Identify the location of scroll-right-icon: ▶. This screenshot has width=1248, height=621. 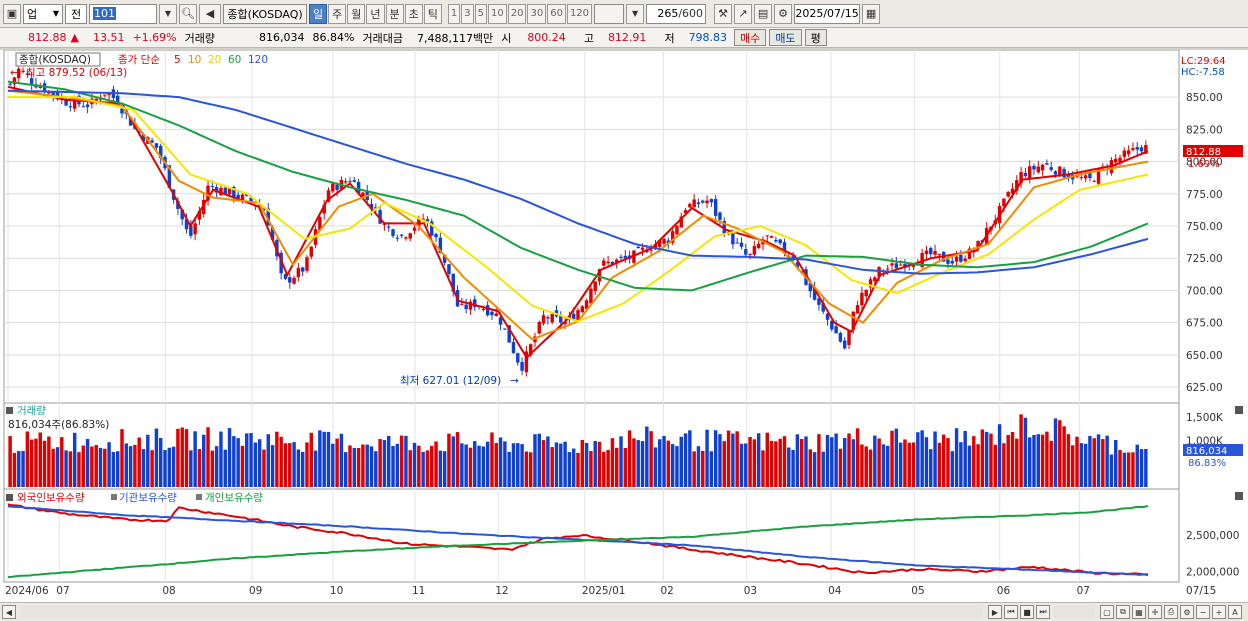
(995, 612).